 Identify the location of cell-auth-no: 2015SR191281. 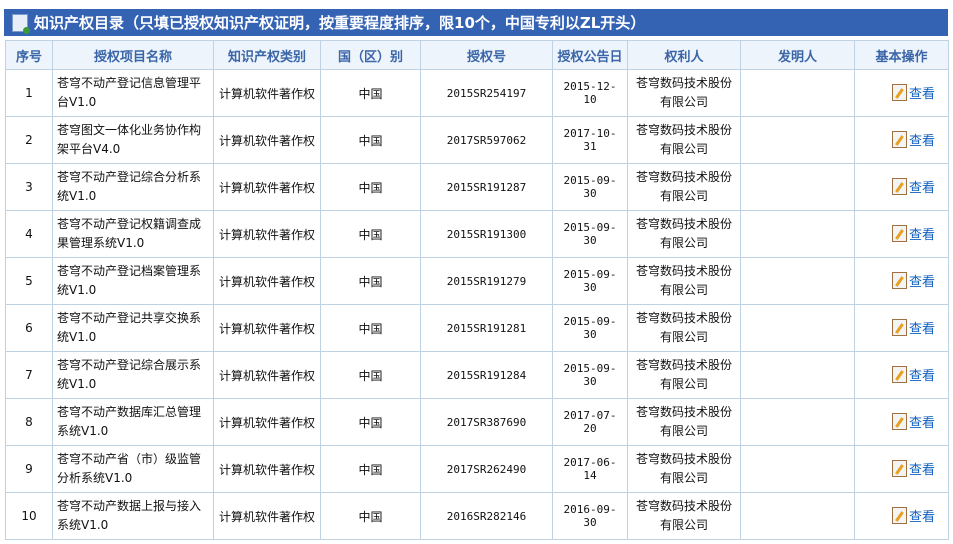
(486, 328).